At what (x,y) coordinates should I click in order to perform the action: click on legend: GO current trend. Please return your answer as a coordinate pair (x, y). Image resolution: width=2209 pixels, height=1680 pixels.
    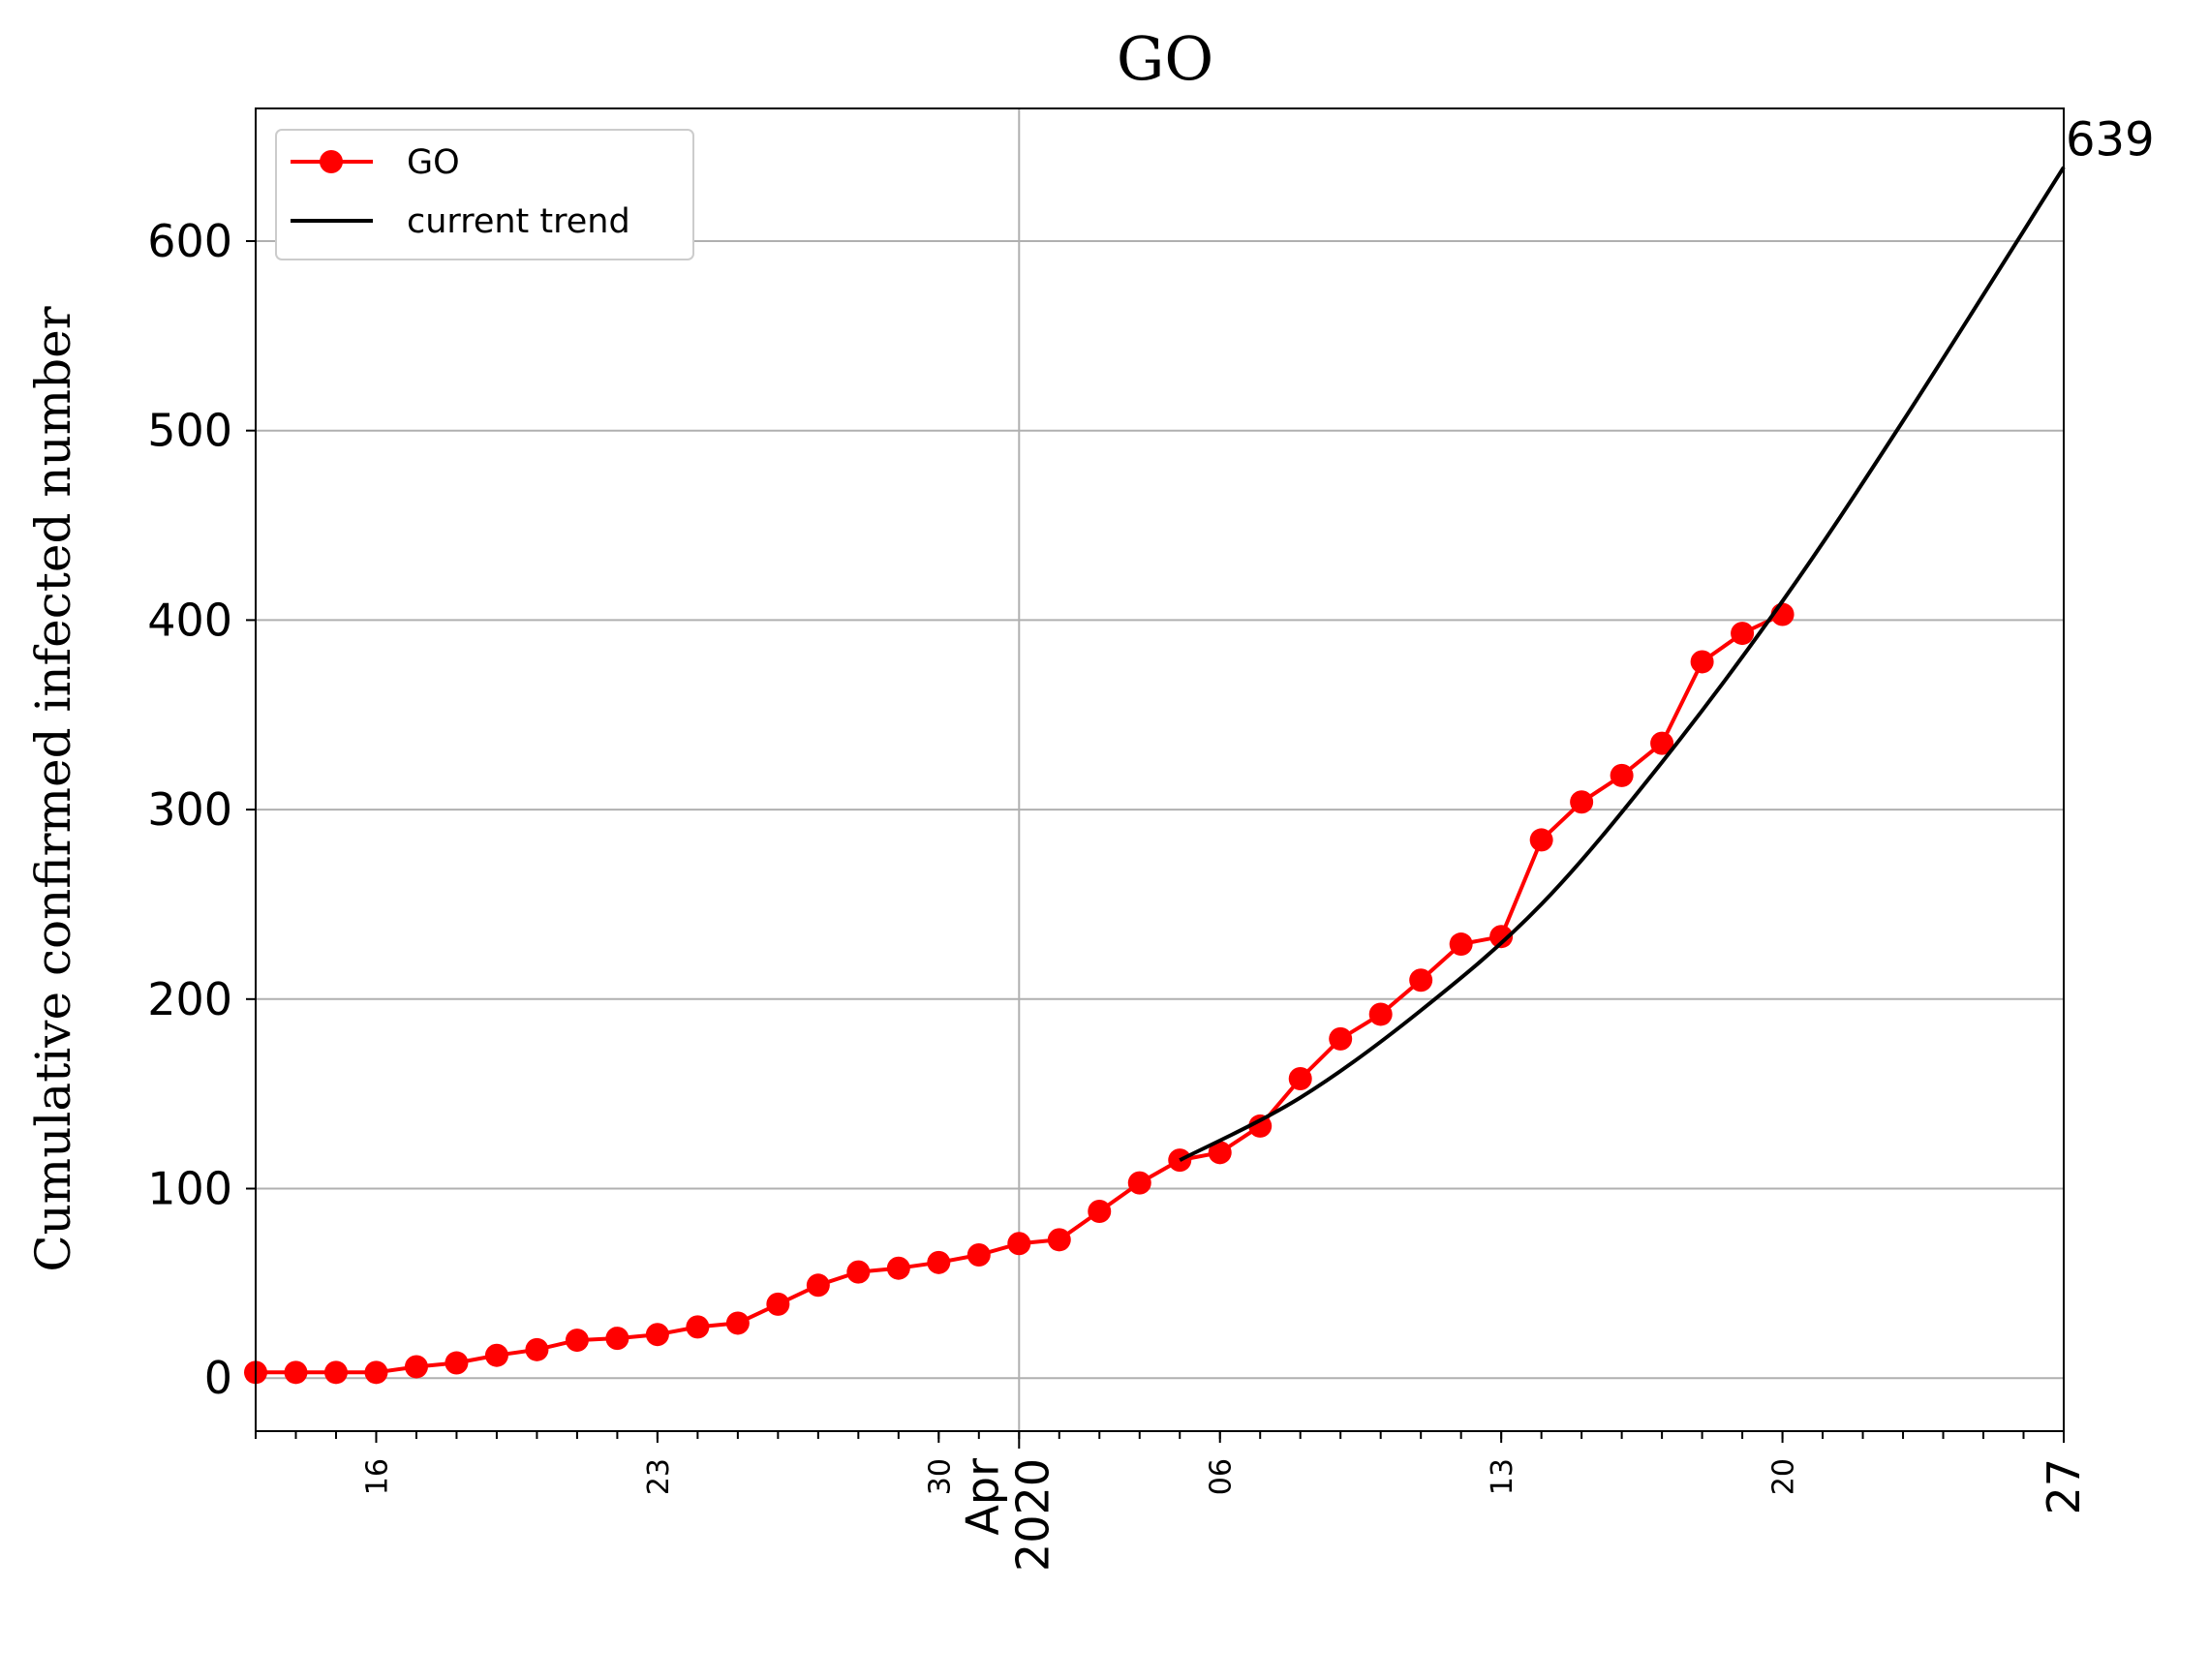
    Looking at the image, I should click on (484, 195).